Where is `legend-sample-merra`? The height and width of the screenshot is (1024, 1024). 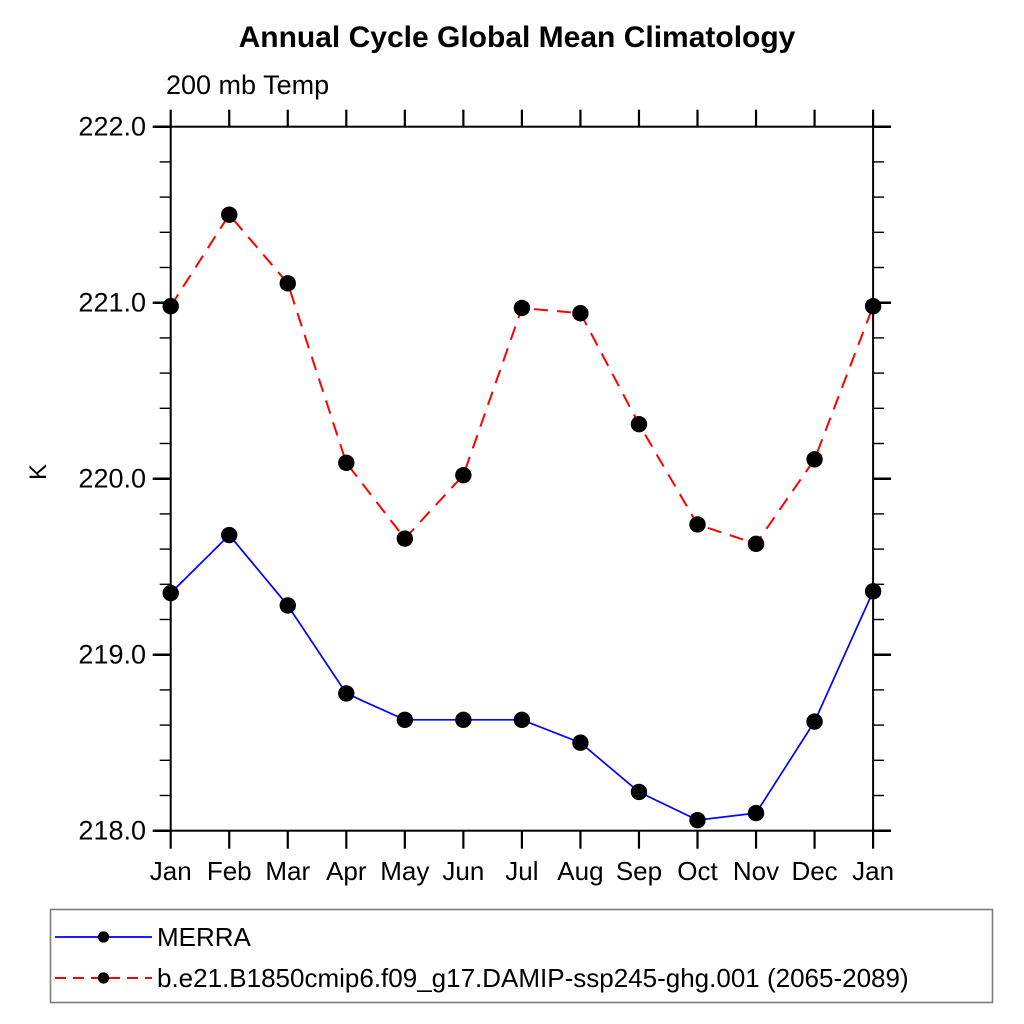
legend-sample-merra is located at coordinates (103, 937).